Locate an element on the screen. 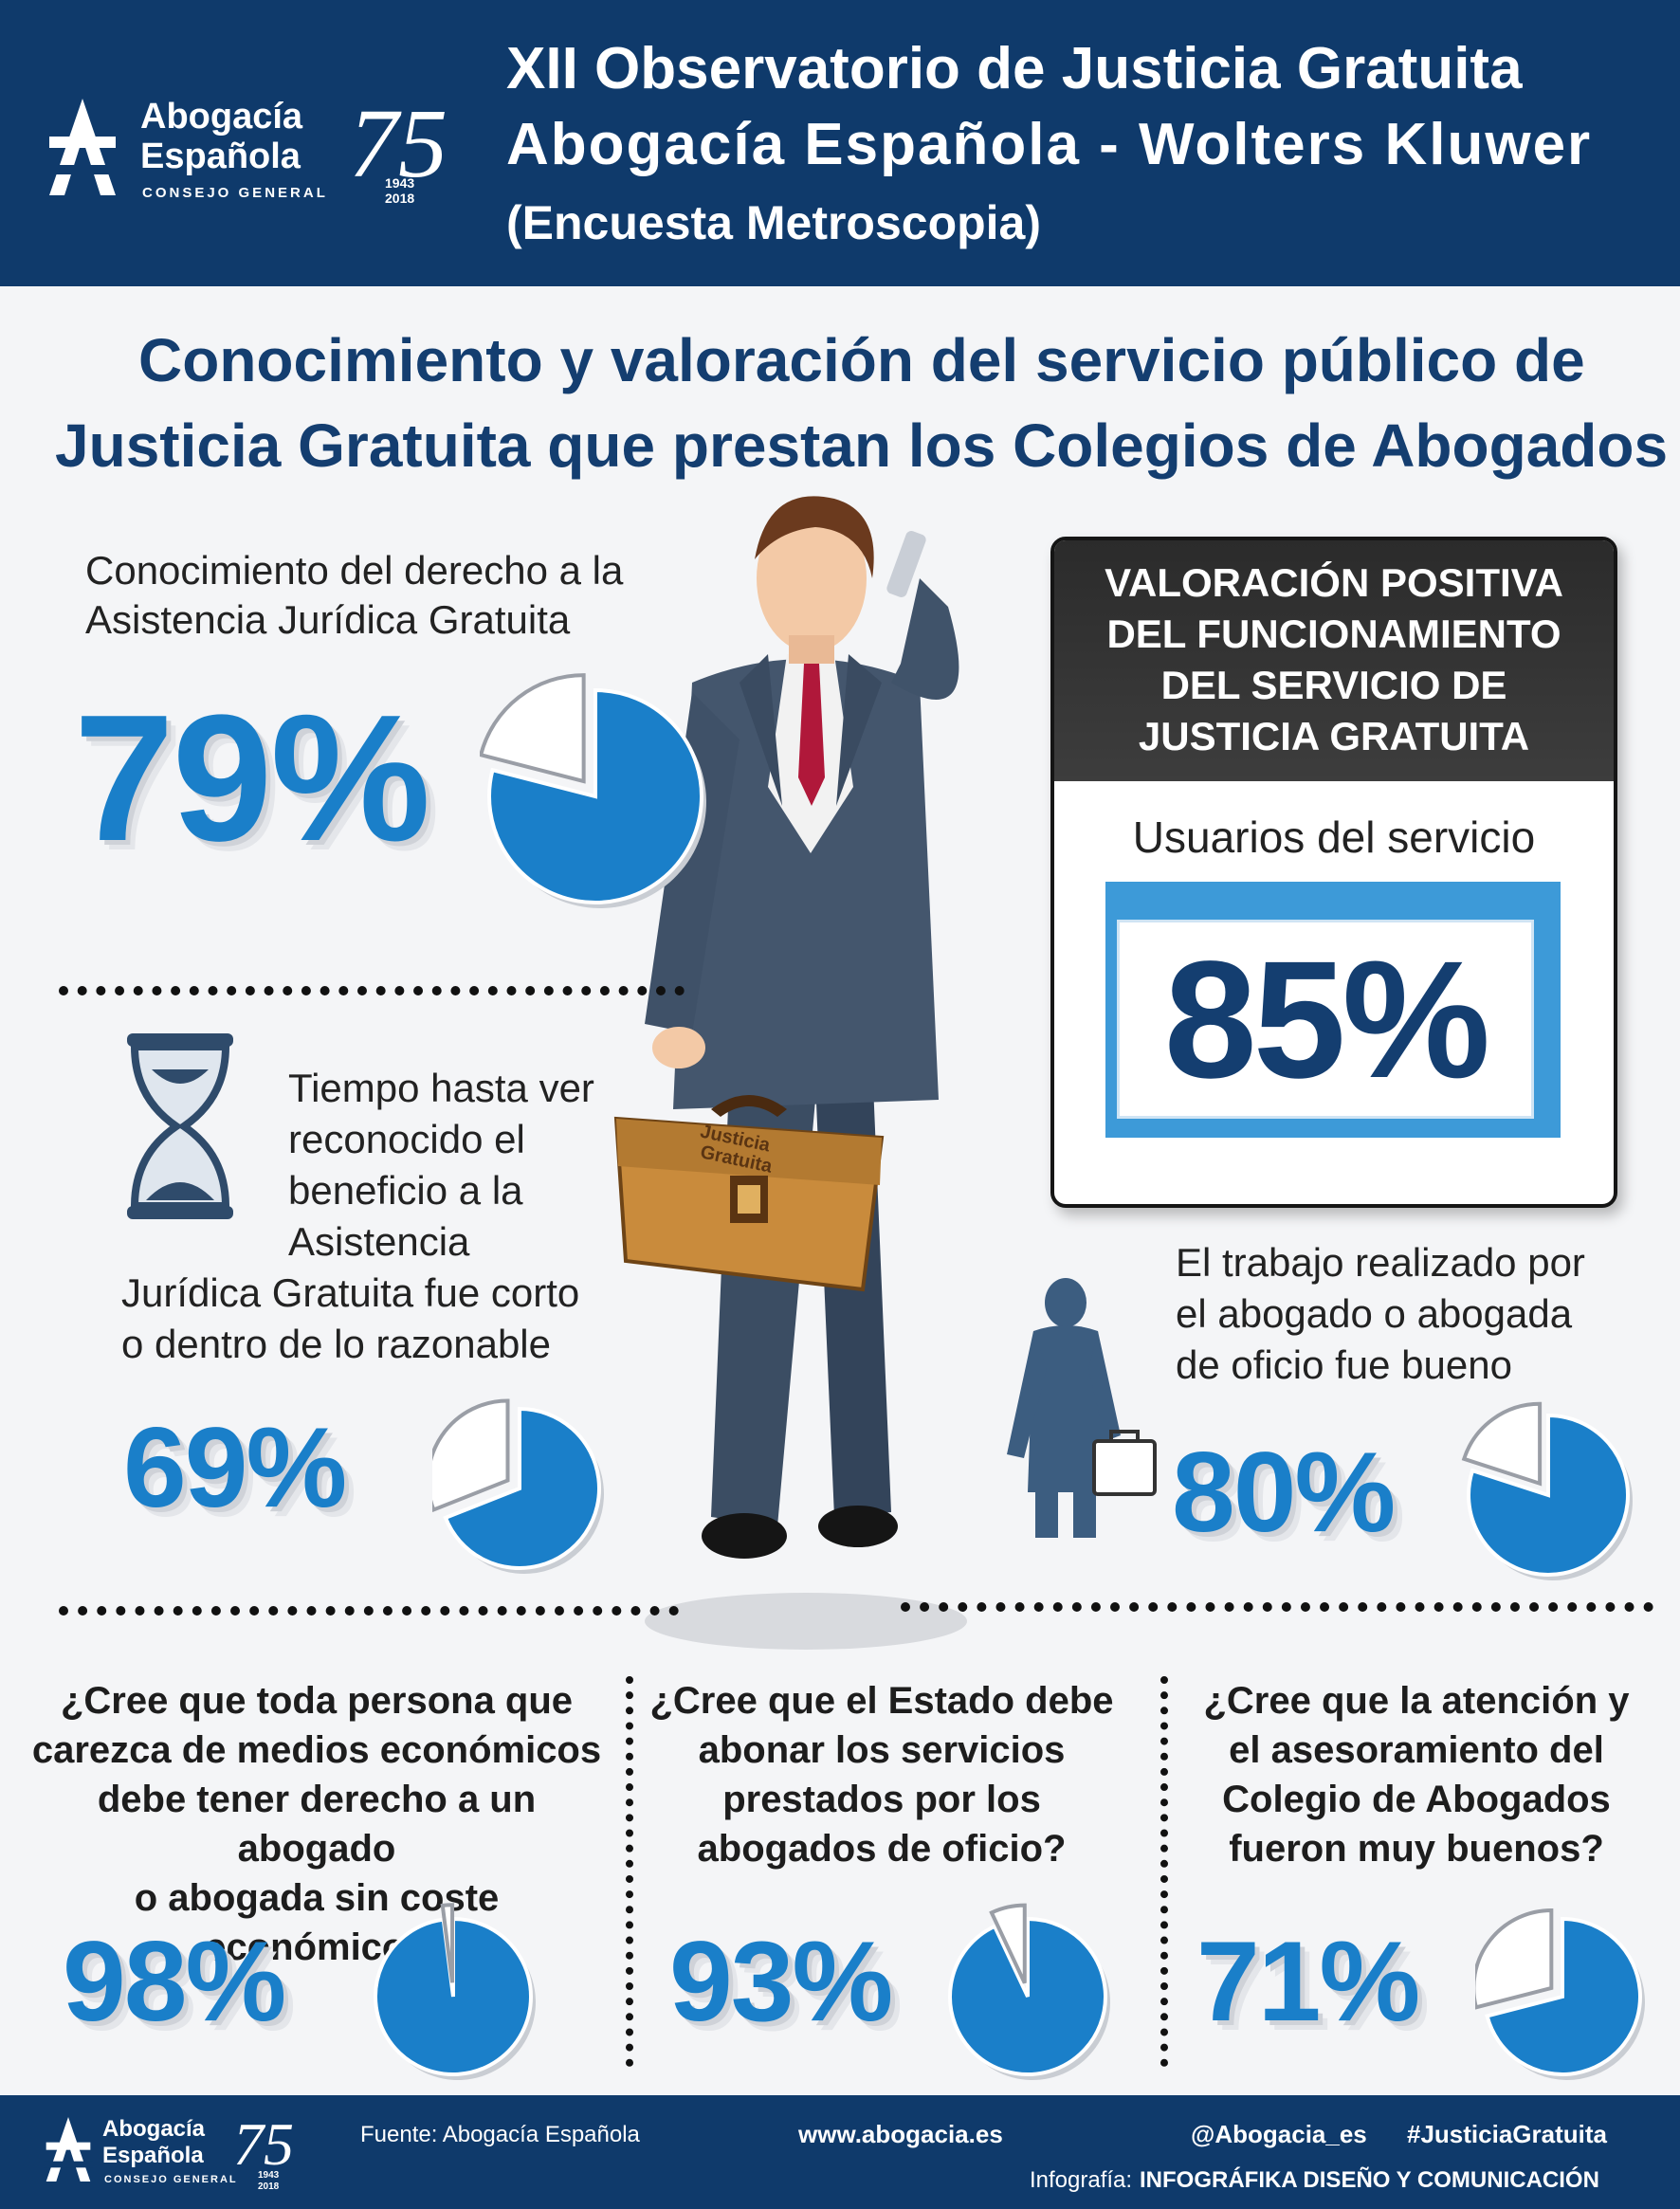  pie-chart-right-to-lawyer is located at coordinates (455, 1991).